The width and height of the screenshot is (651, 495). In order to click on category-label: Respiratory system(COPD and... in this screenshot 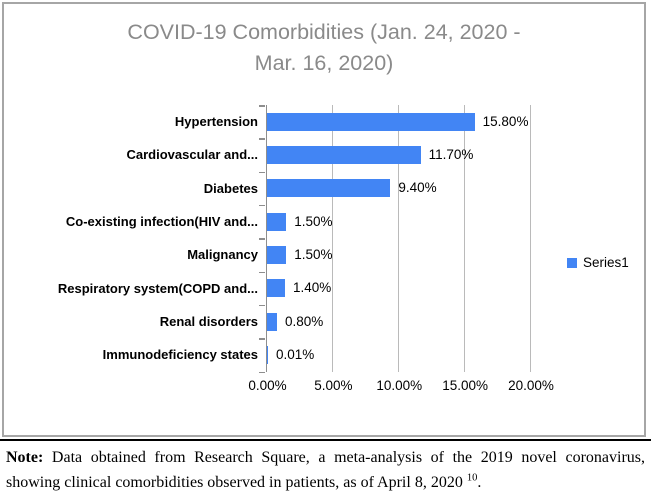, I will do `click(157, 288)`.